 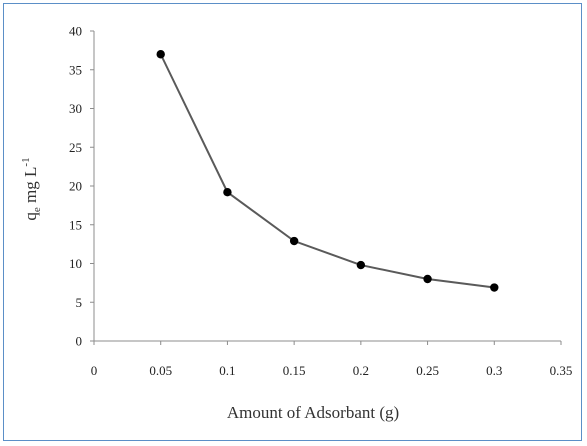 What do you see at coordinates (75, 31) in the screenshot?
I see `y-tick-label: 40` at bounding box center [75, 31].